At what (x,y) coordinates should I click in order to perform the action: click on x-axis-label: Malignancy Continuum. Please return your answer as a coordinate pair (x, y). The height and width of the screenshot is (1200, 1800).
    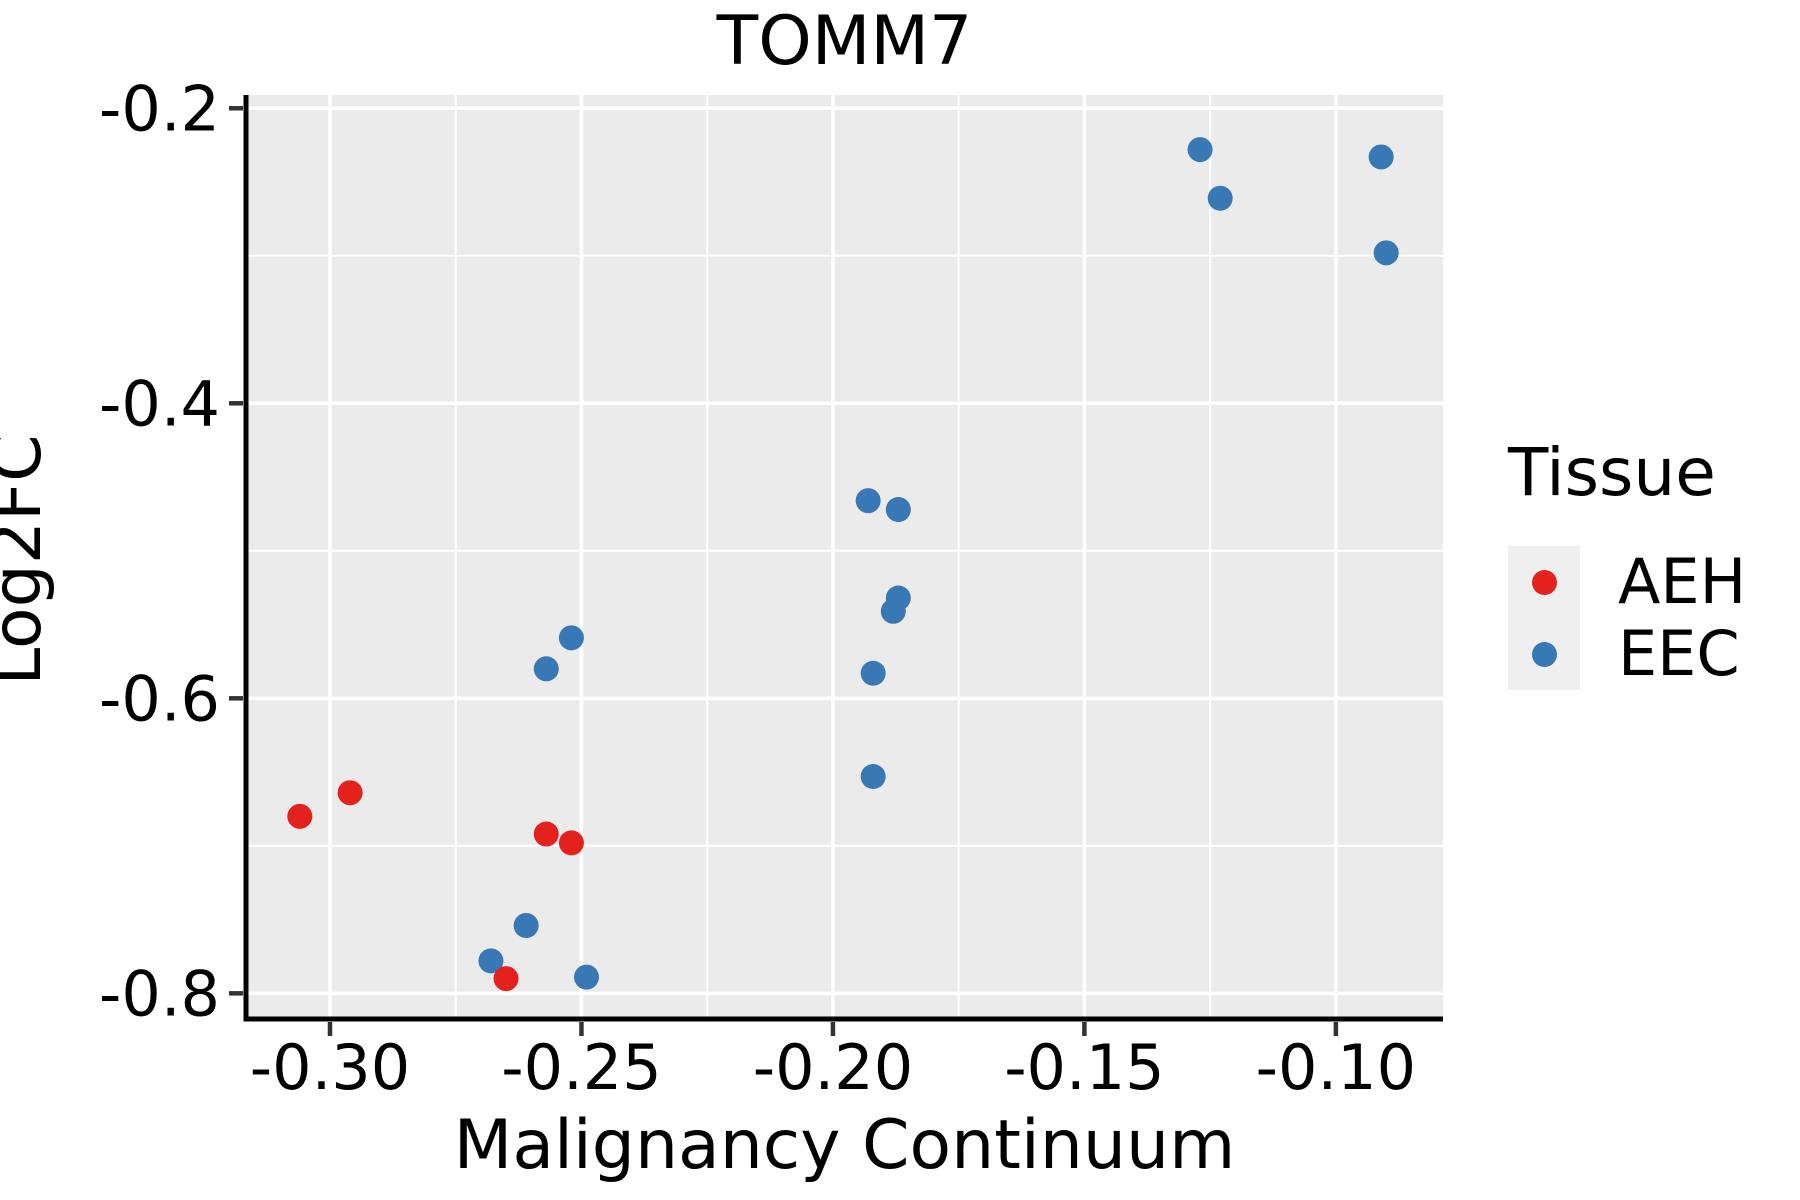
    Looking at the image, I should click on (844, 1145).